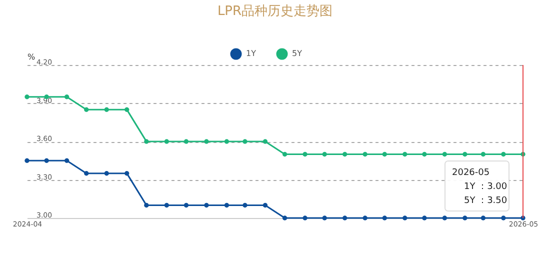 The image size is (550, 269). Describe the element at coordinates (471, 173) in the screenshot. I see `annotation: 2026-05` at that location.